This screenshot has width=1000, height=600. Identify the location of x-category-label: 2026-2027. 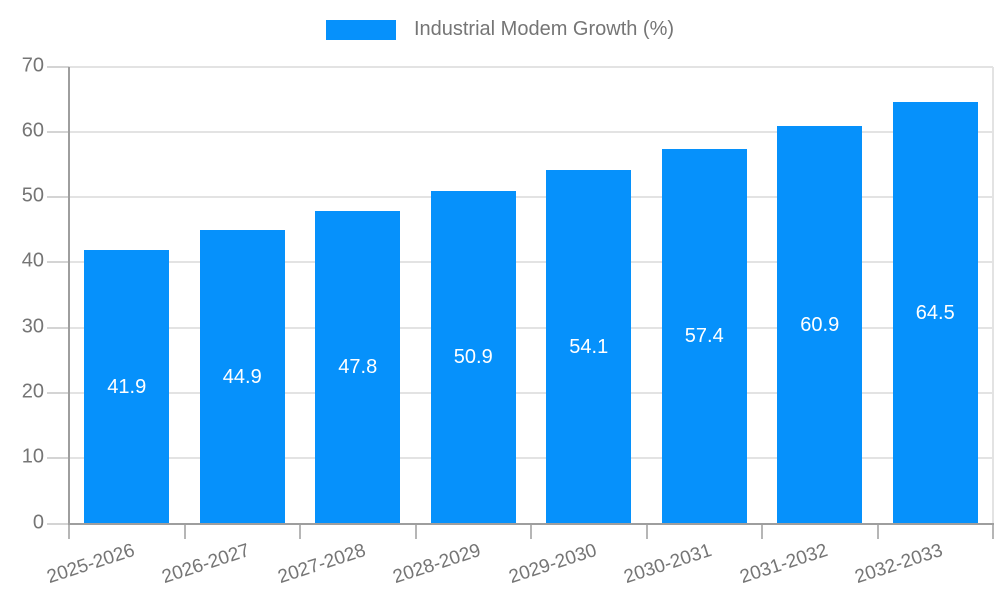
(206, 564).